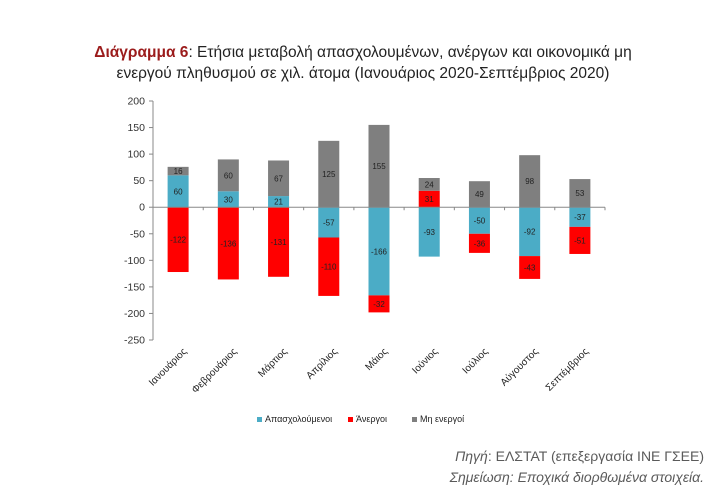 Image resolution: width=726 pixels, height=496 pixels. I want to click on data-label: -57, so click(329, 222).